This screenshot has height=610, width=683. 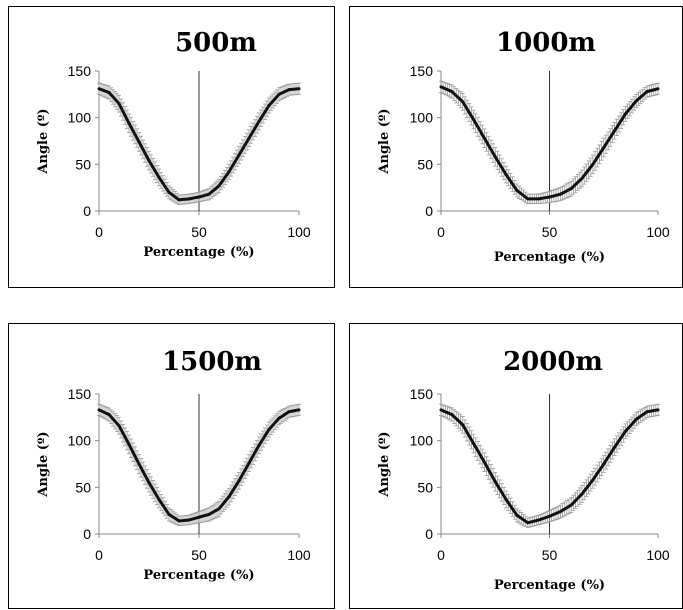 I want to click on chart-title: 2000m, so click(x=553, y=362).